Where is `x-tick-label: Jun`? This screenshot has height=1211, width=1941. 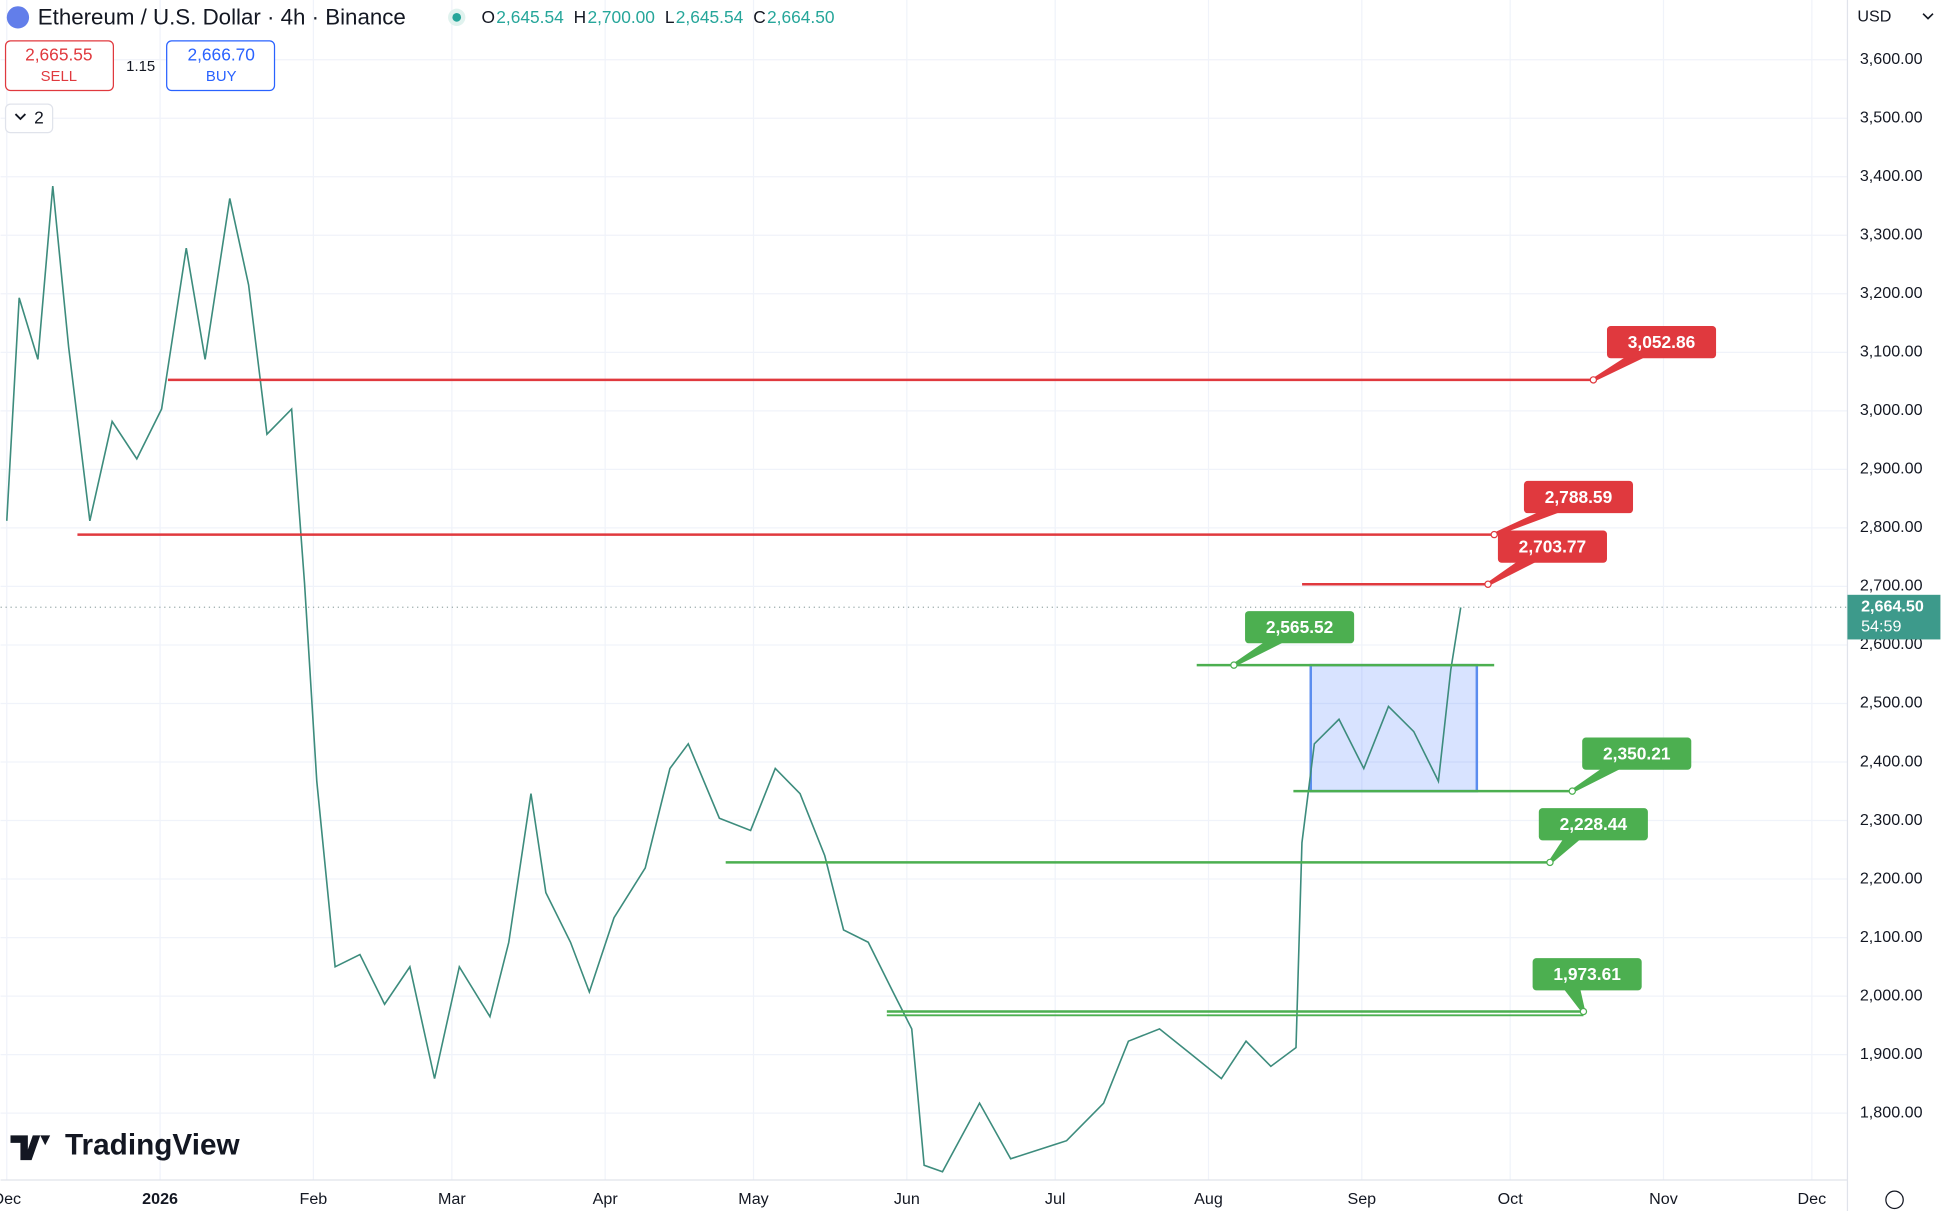
x-tick-label: Jun is located at coordinates (907, 1199).